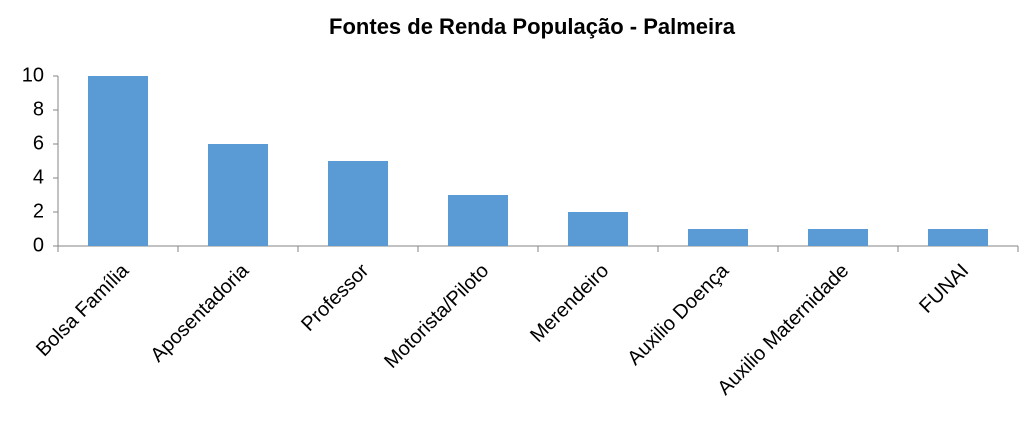  I want to click on x-tick-label: Auxilio Maternidade, so click(784, 330).